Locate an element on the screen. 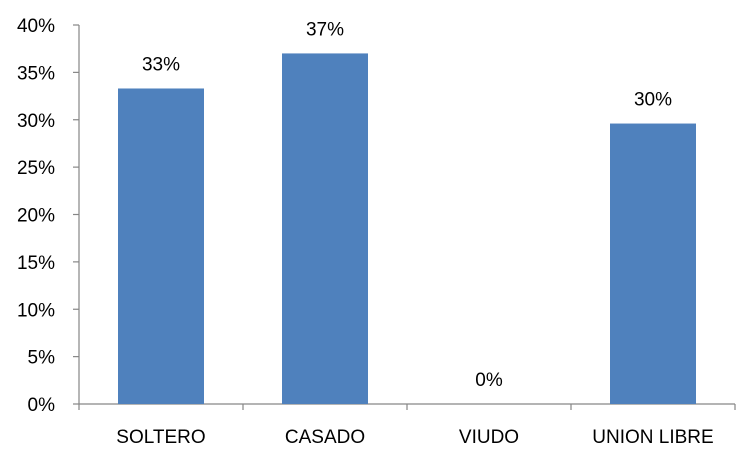 Image resolution: width=747 pixels, height=449 pixels. x-category-label: UNION LIBRE is located at coordinates (652, 437).